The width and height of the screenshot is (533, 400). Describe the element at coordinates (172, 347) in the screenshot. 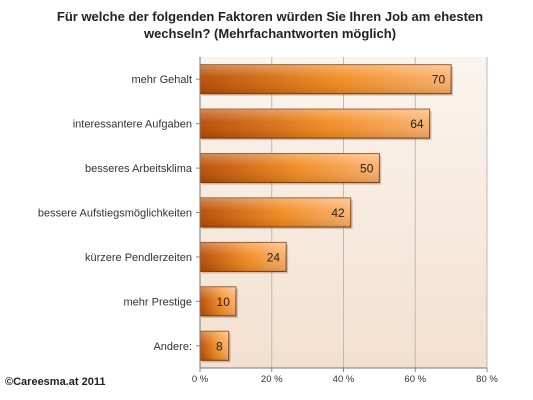

I see `category-label: Andere:` at that location.